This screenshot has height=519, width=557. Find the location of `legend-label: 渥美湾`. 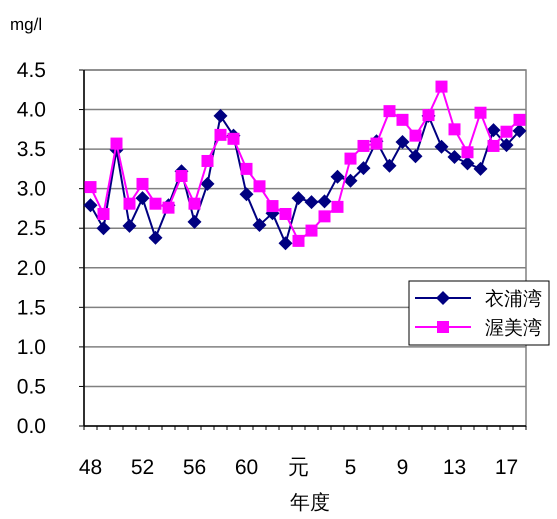

legend-label: 渥美湾 is located at coordinates (513, 328).